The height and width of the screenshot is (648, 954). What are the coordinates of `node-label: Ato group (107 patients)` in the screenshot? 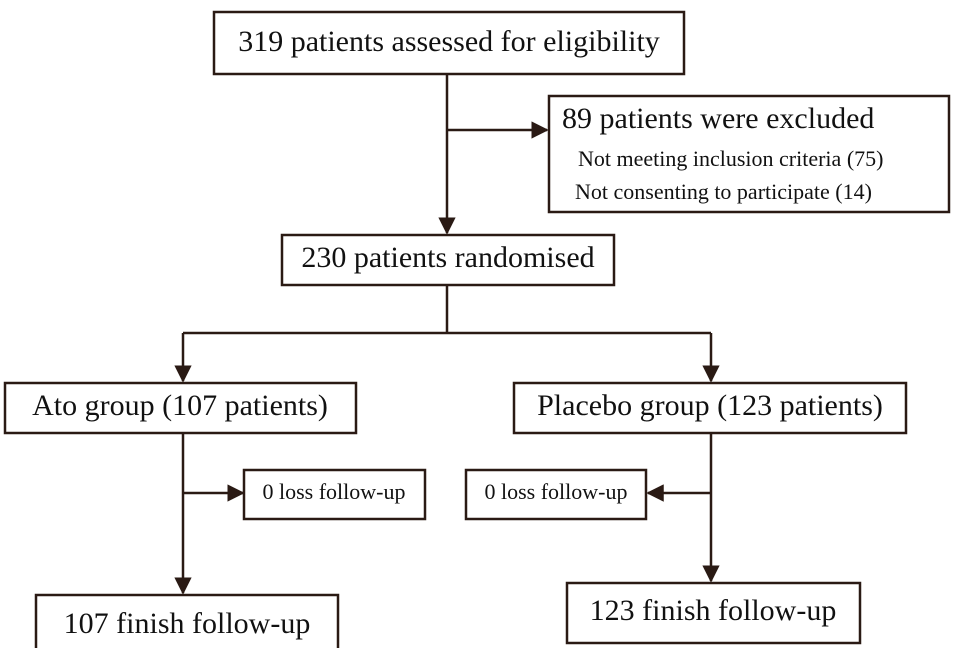 It's located at (180, 405).